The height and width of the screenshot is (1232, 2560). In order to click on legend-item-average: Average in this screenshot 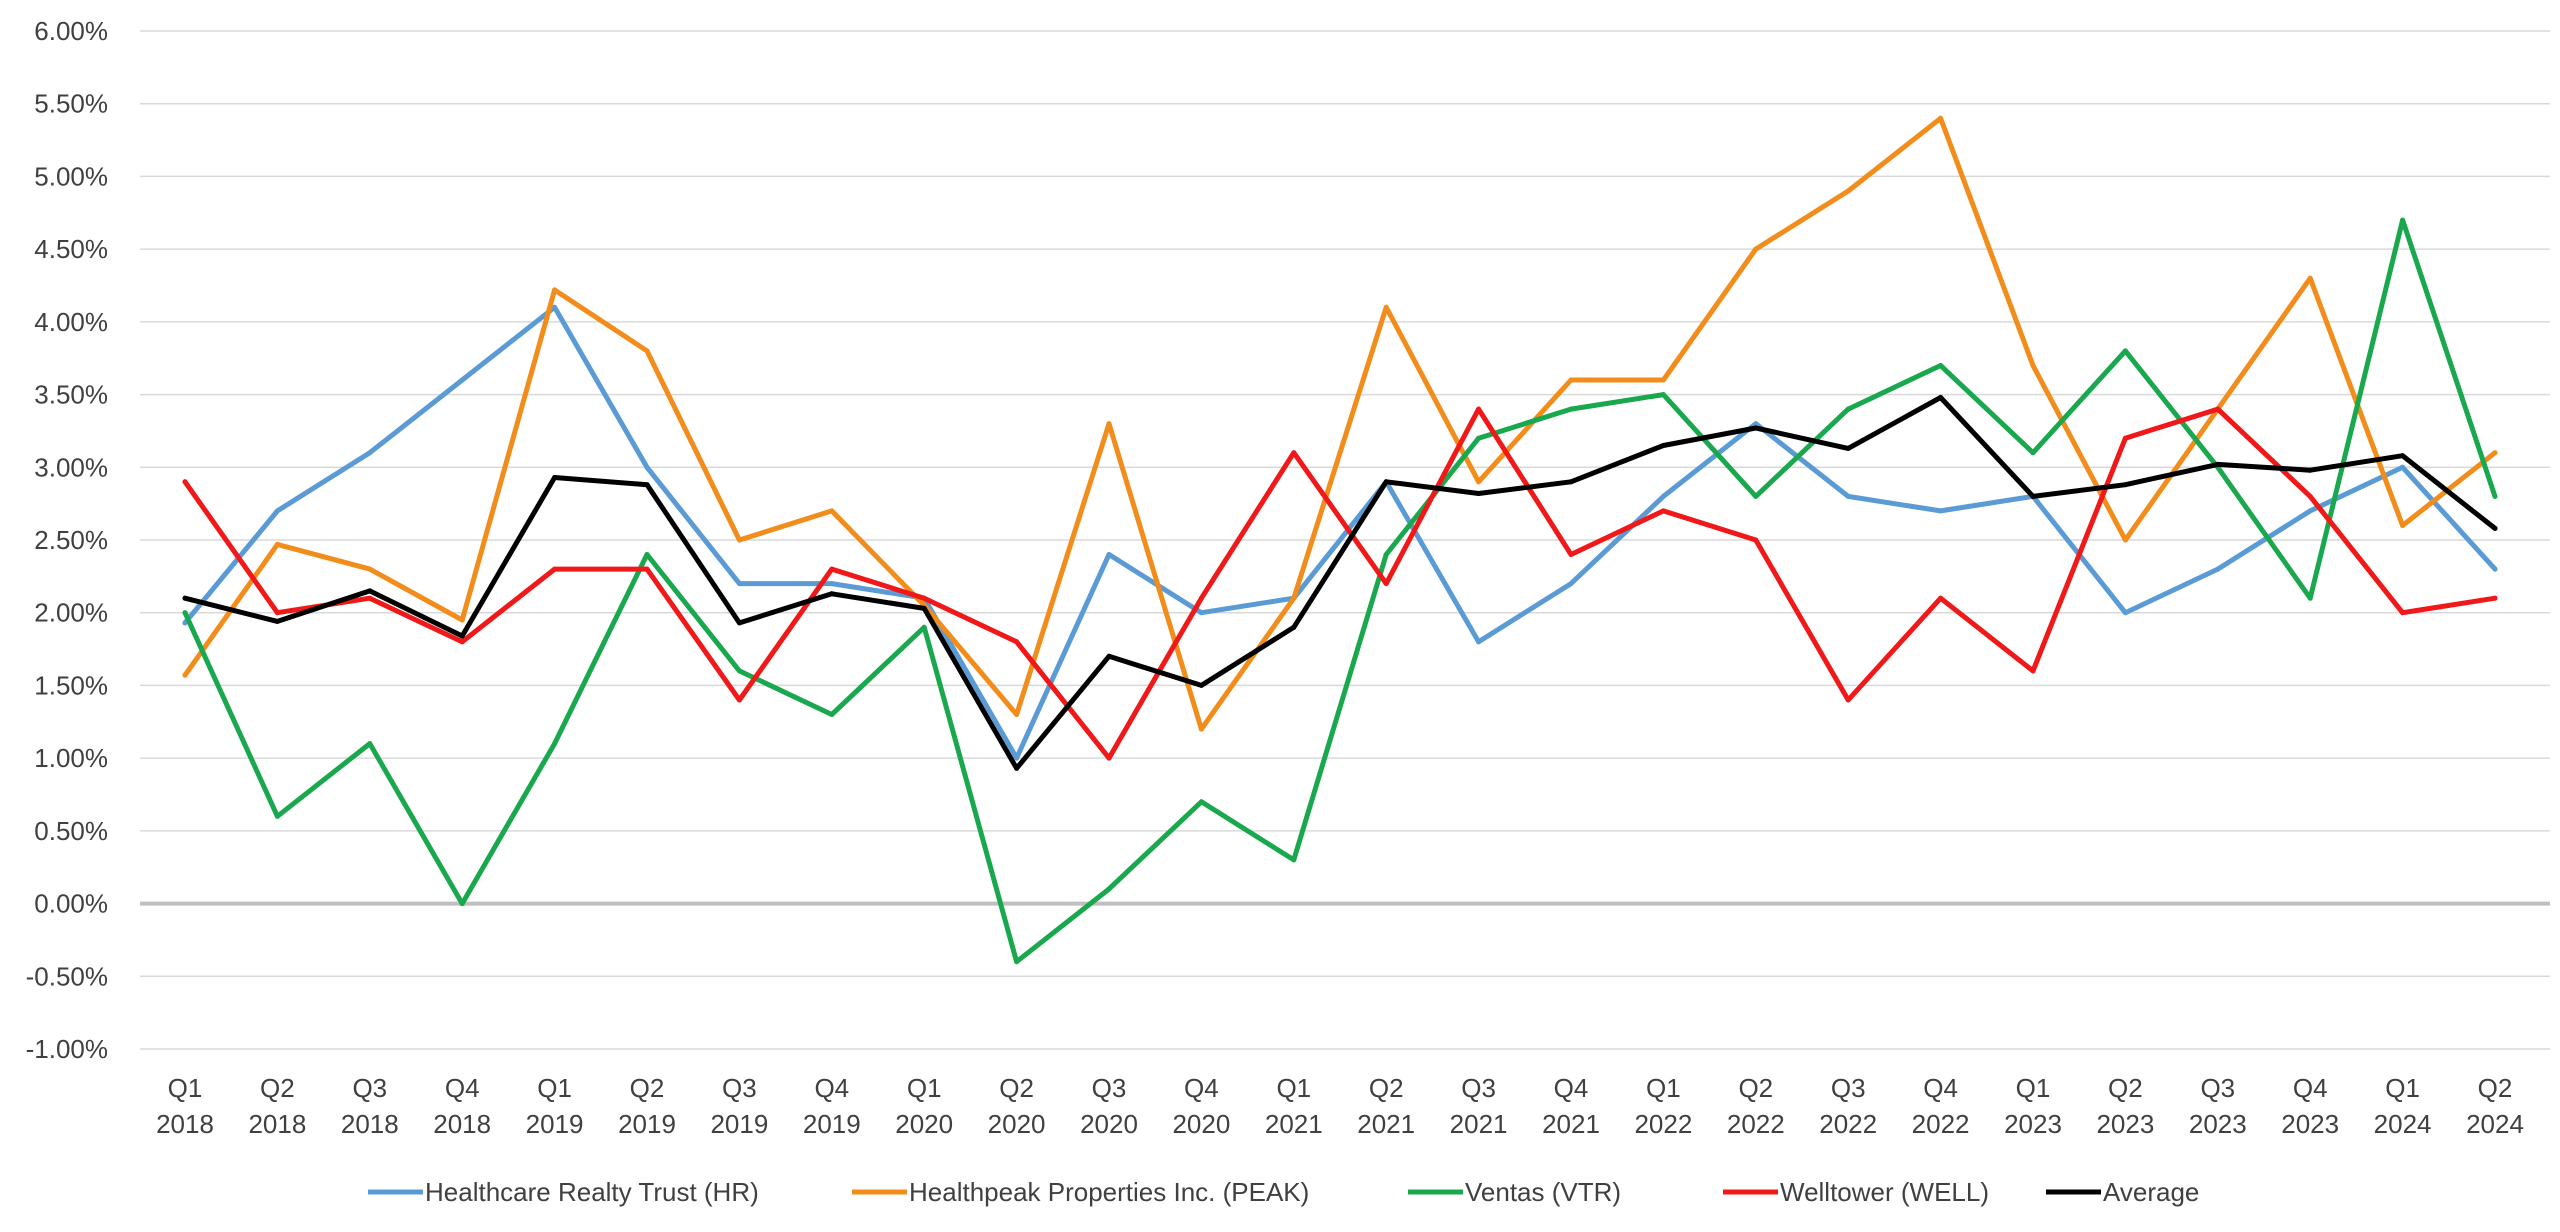, I will do `click(2122, 1192)`.